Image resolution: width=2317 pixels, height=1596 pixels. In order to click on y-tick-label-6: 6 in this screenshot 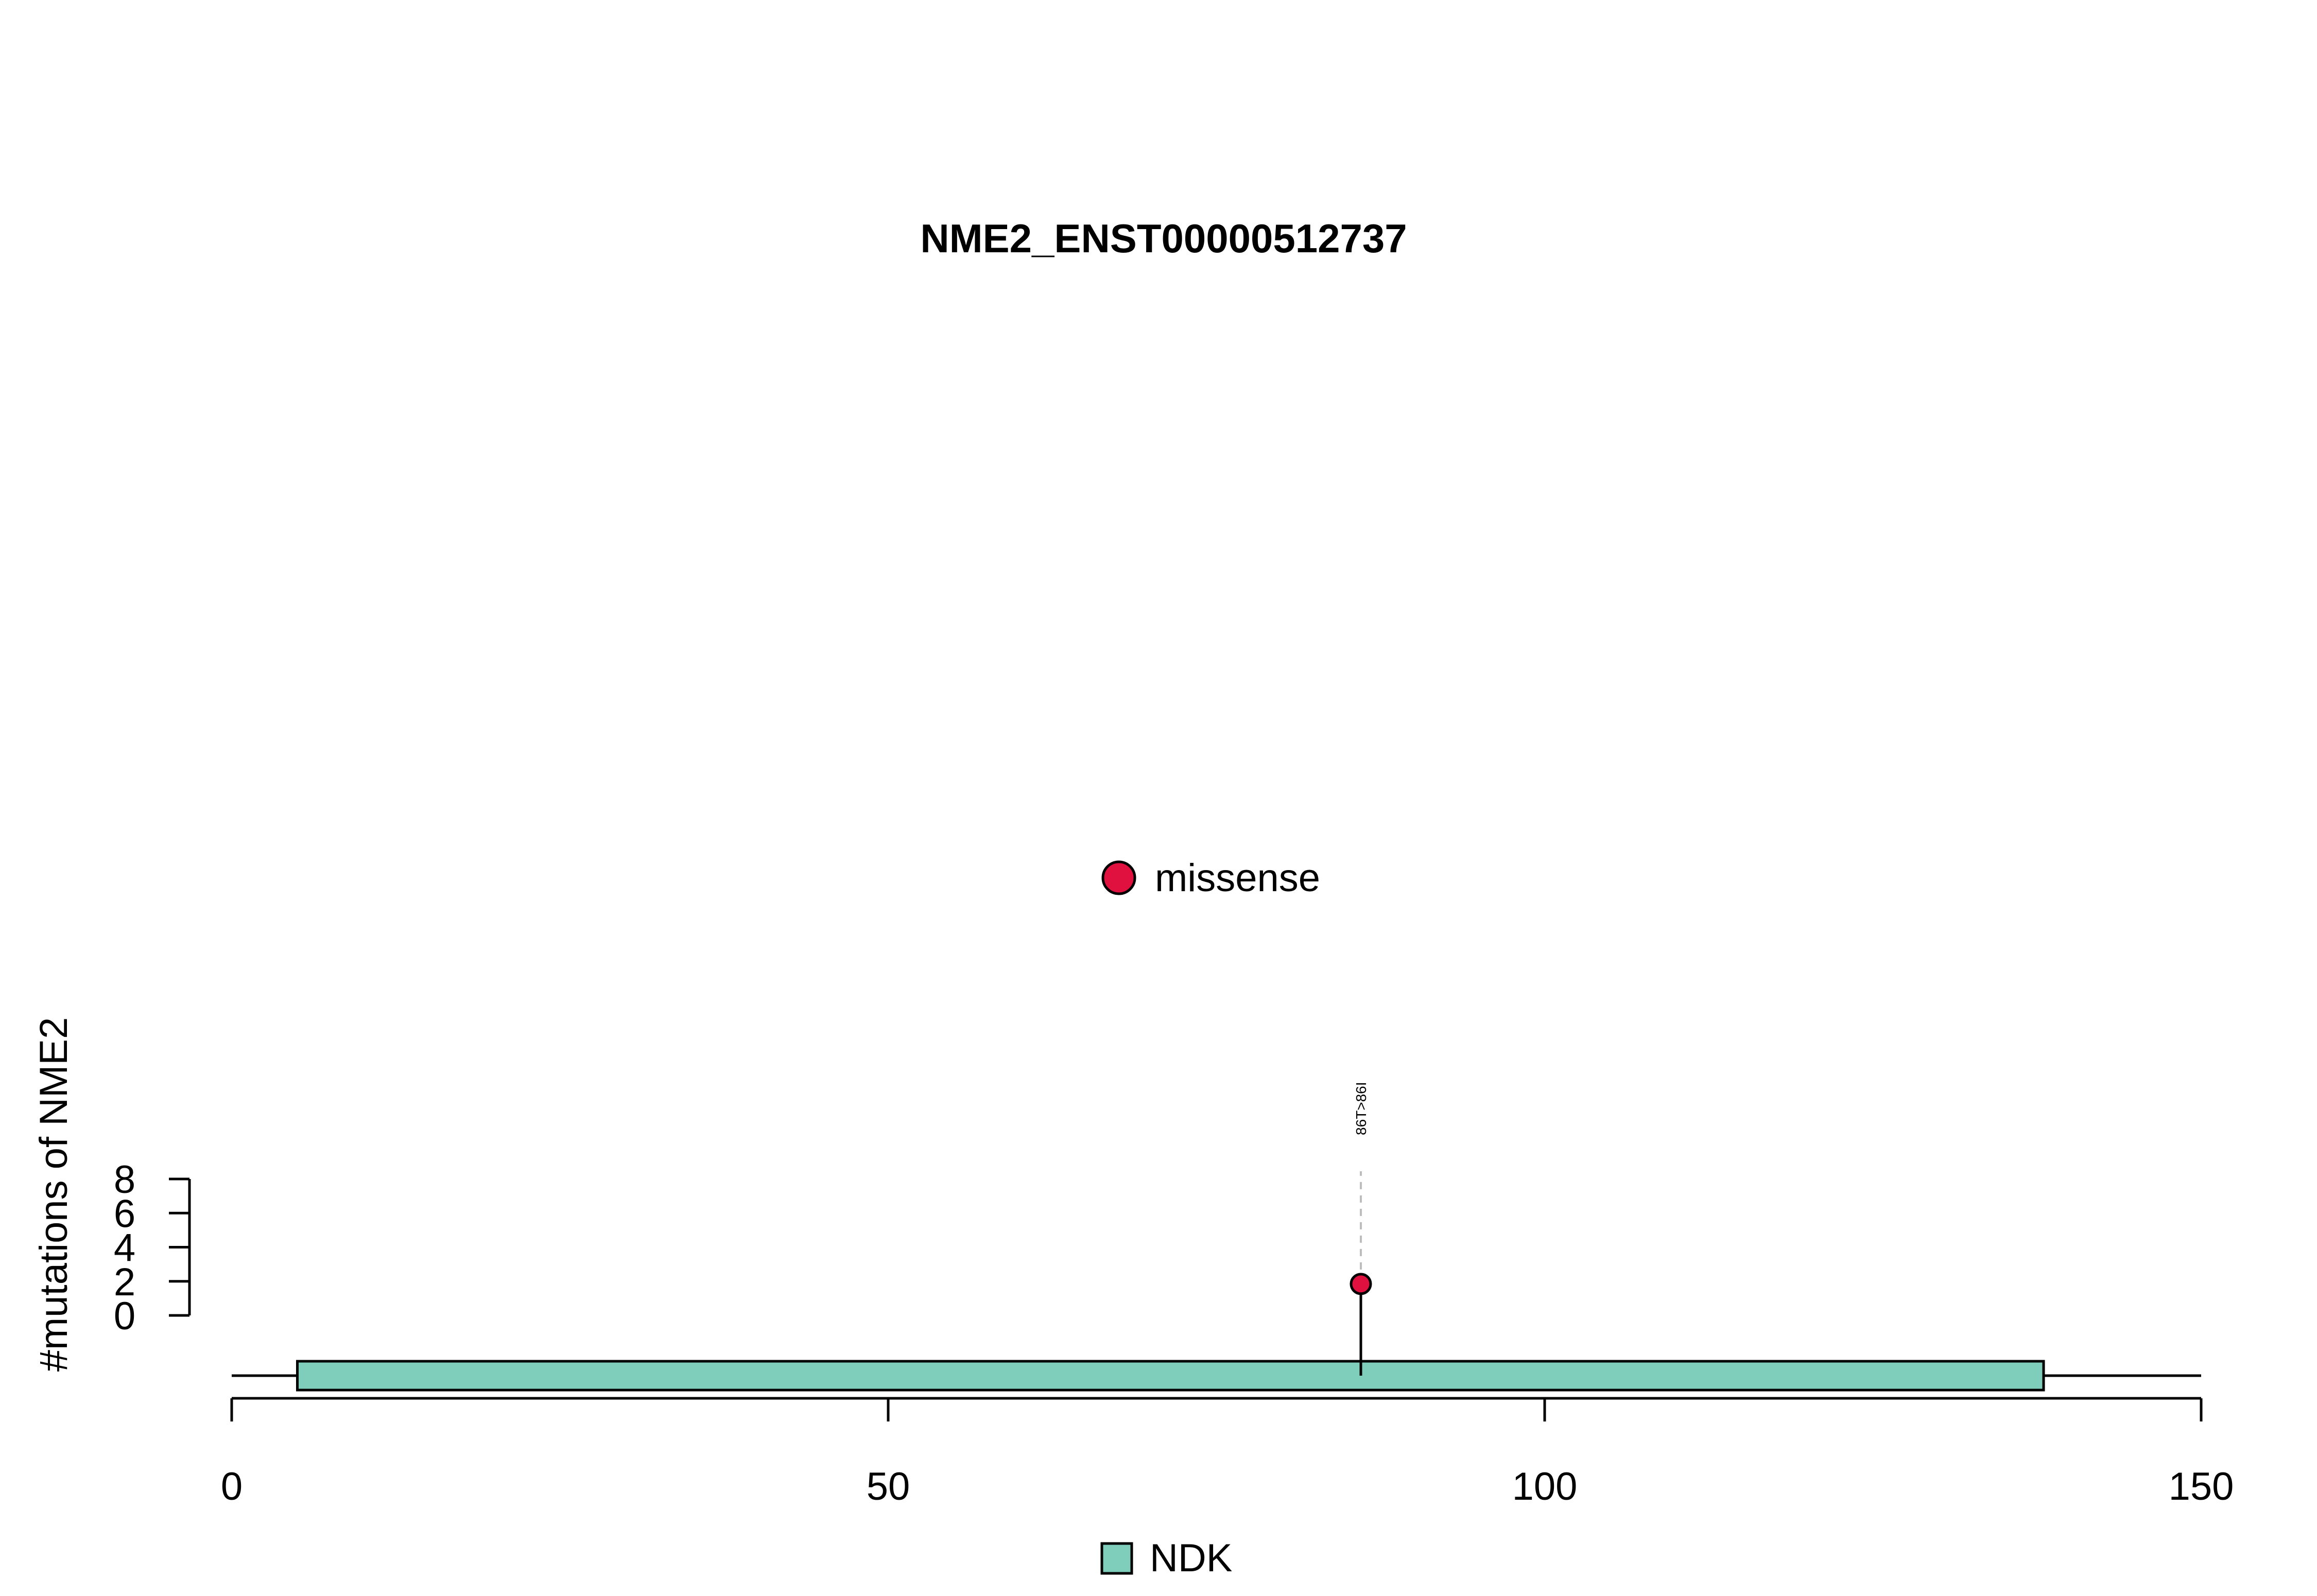, I will do `click(124, 1214)`.